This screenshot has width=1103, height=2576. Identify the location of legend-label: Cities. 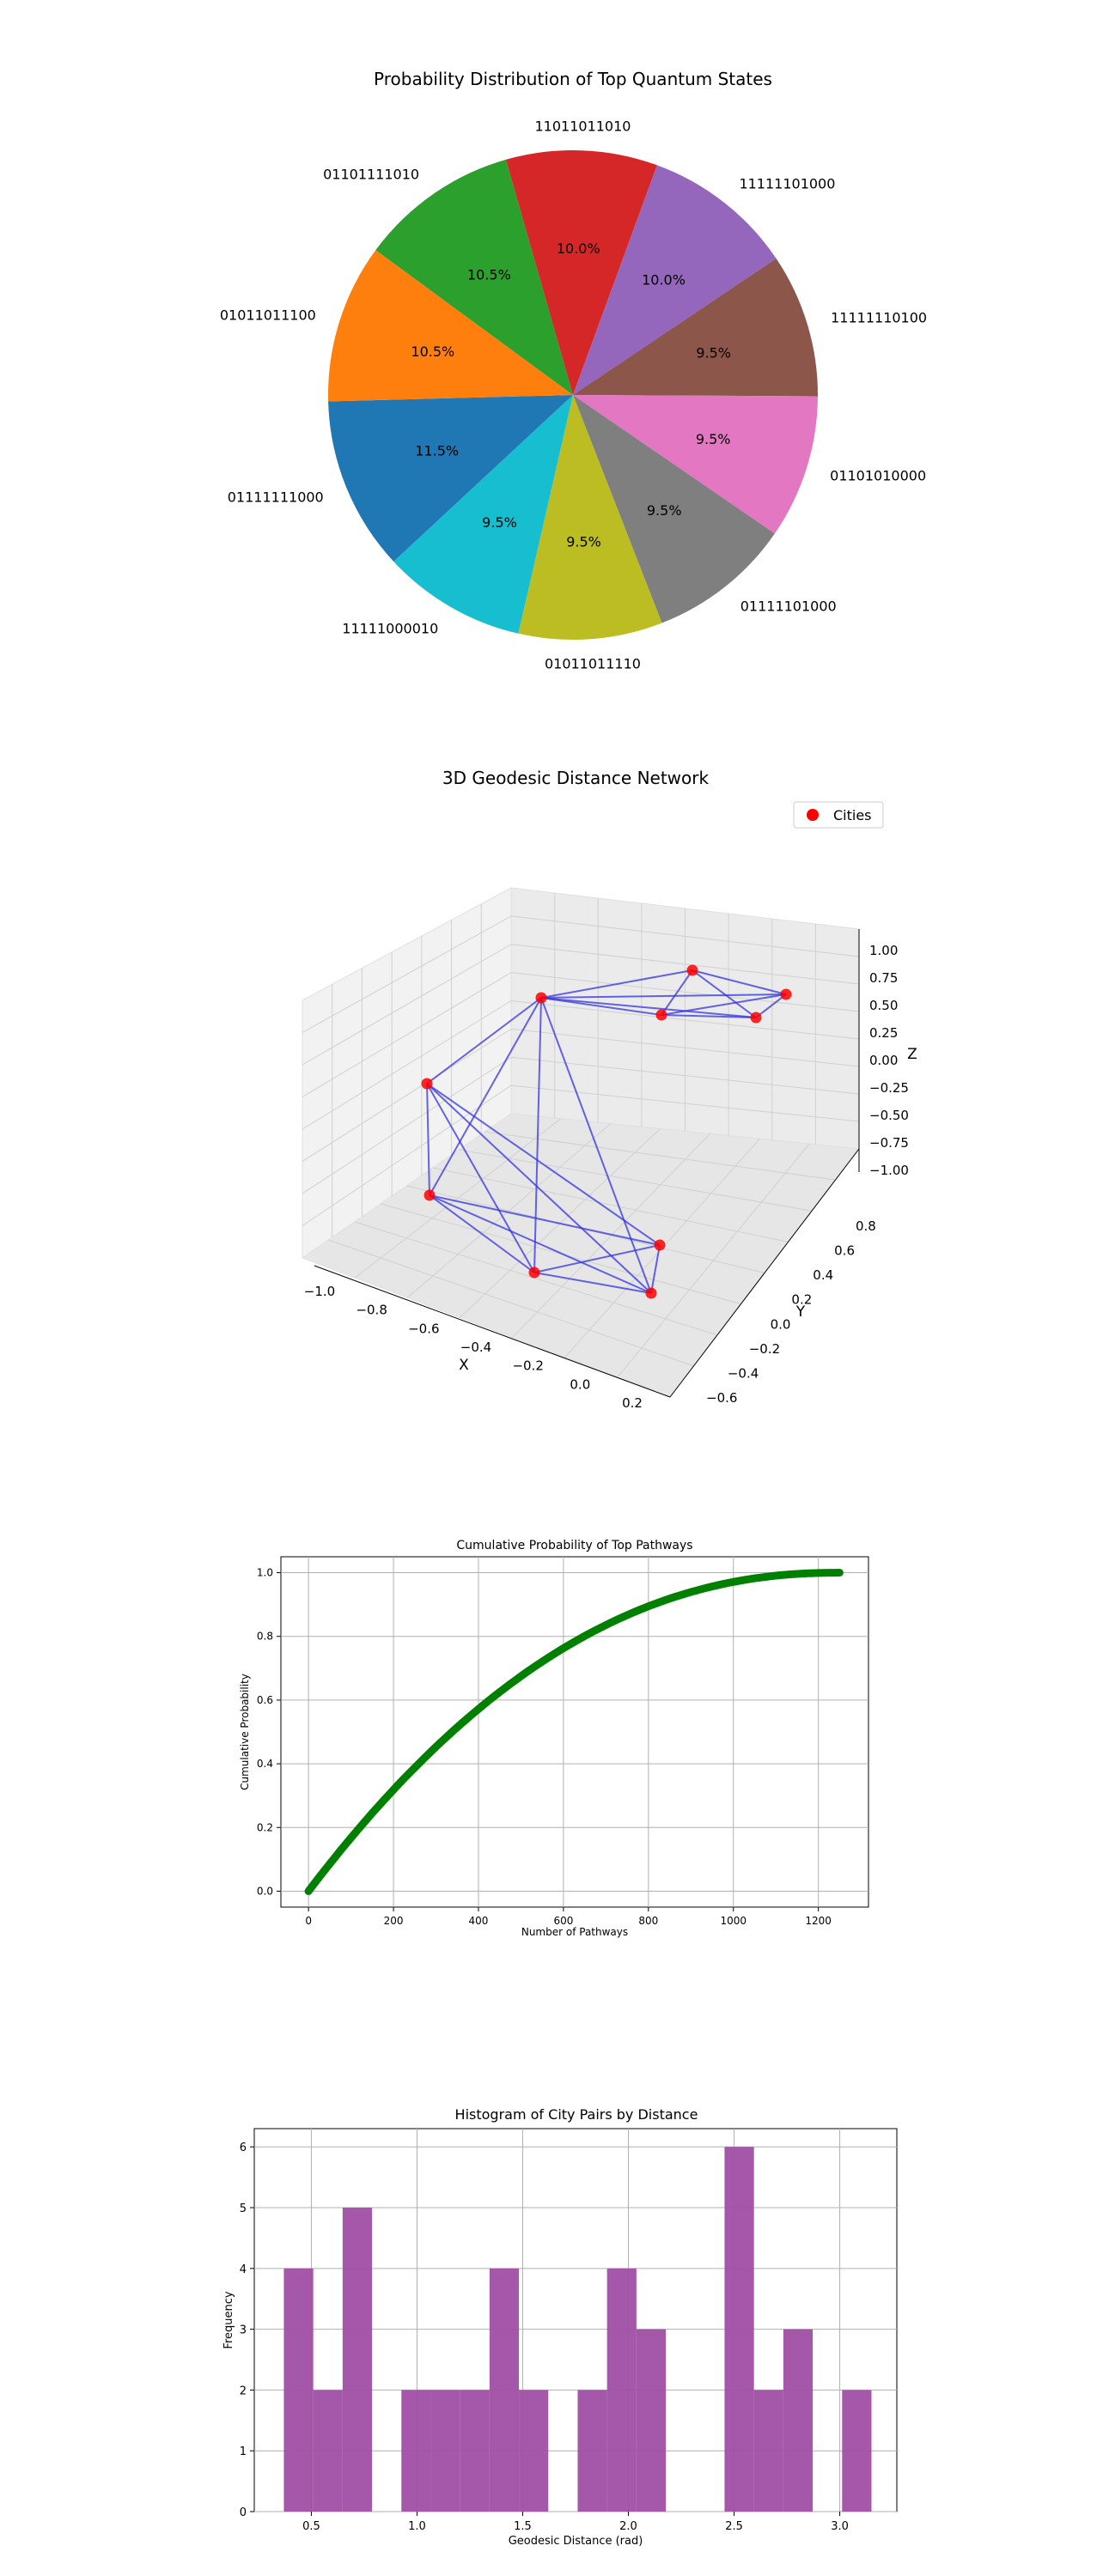
(852, 815).